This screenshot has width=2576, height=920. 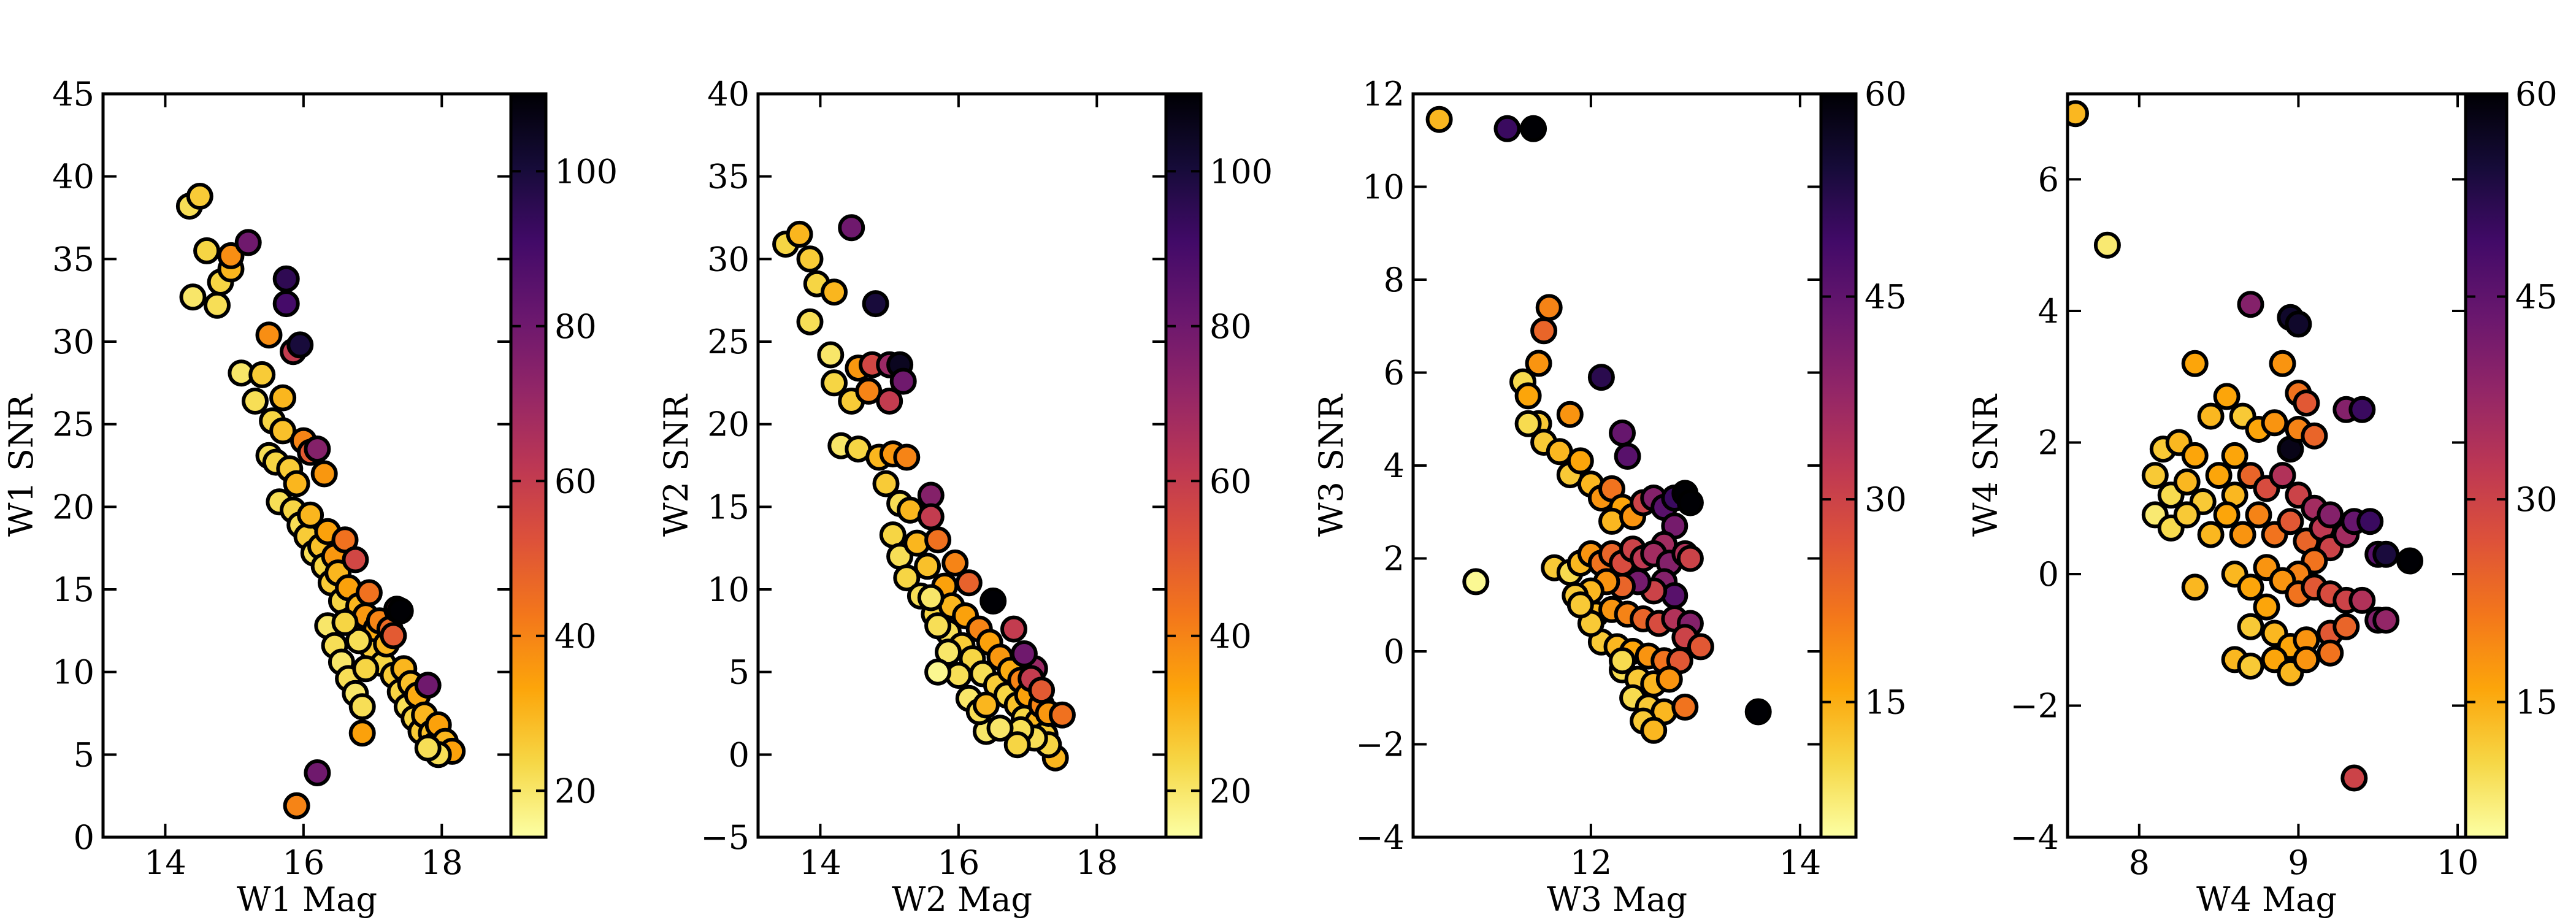 What do you see at coordinates (1394, 280) in the screenshot?
I see `y-tick-label: 8` at bounding box center [1394, 280].